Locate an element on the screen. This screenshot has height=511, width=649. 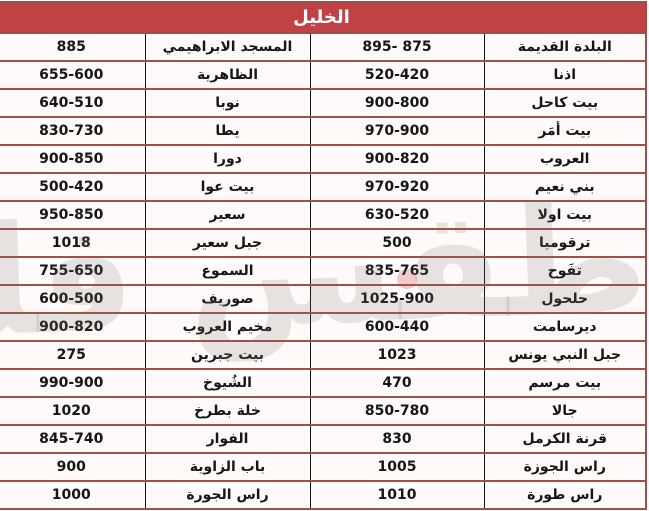
locality-name-cell: بيت كاحل is located at coordinates (566, 103).